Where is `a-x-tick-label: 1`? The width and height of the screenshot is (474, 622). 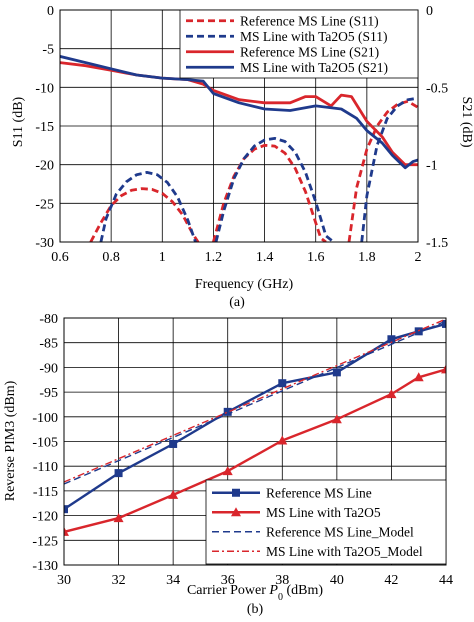 a-x-tick-label: 1 is located at coordinates (162, 257).